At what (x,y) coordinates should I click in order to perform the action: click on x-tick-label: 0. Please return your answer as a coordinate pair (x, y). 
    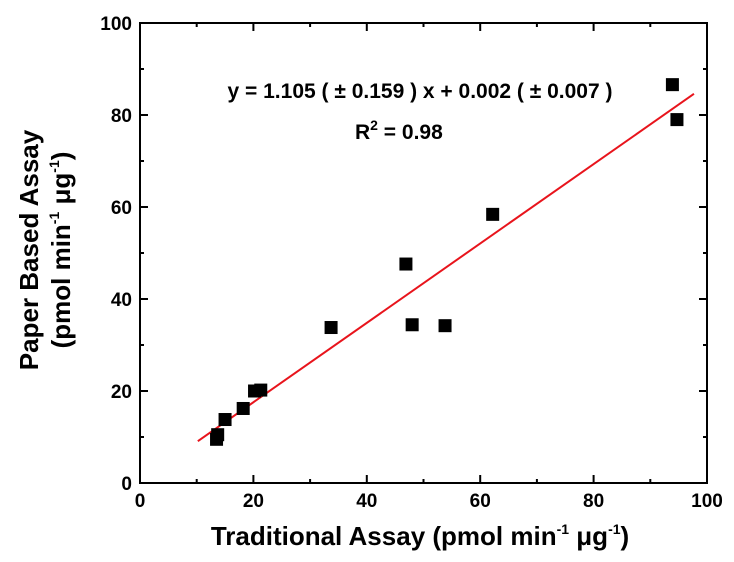
    Looking at the image, I should click on (140, 501).